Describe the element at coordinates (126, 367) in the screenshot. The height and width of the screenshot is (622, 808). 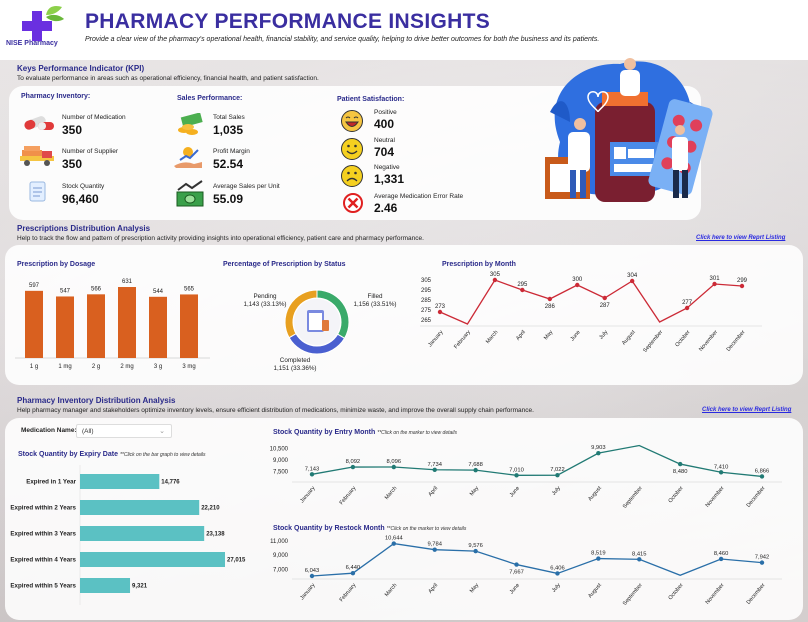
I see `x-tick-label: 2 mg` at that location.